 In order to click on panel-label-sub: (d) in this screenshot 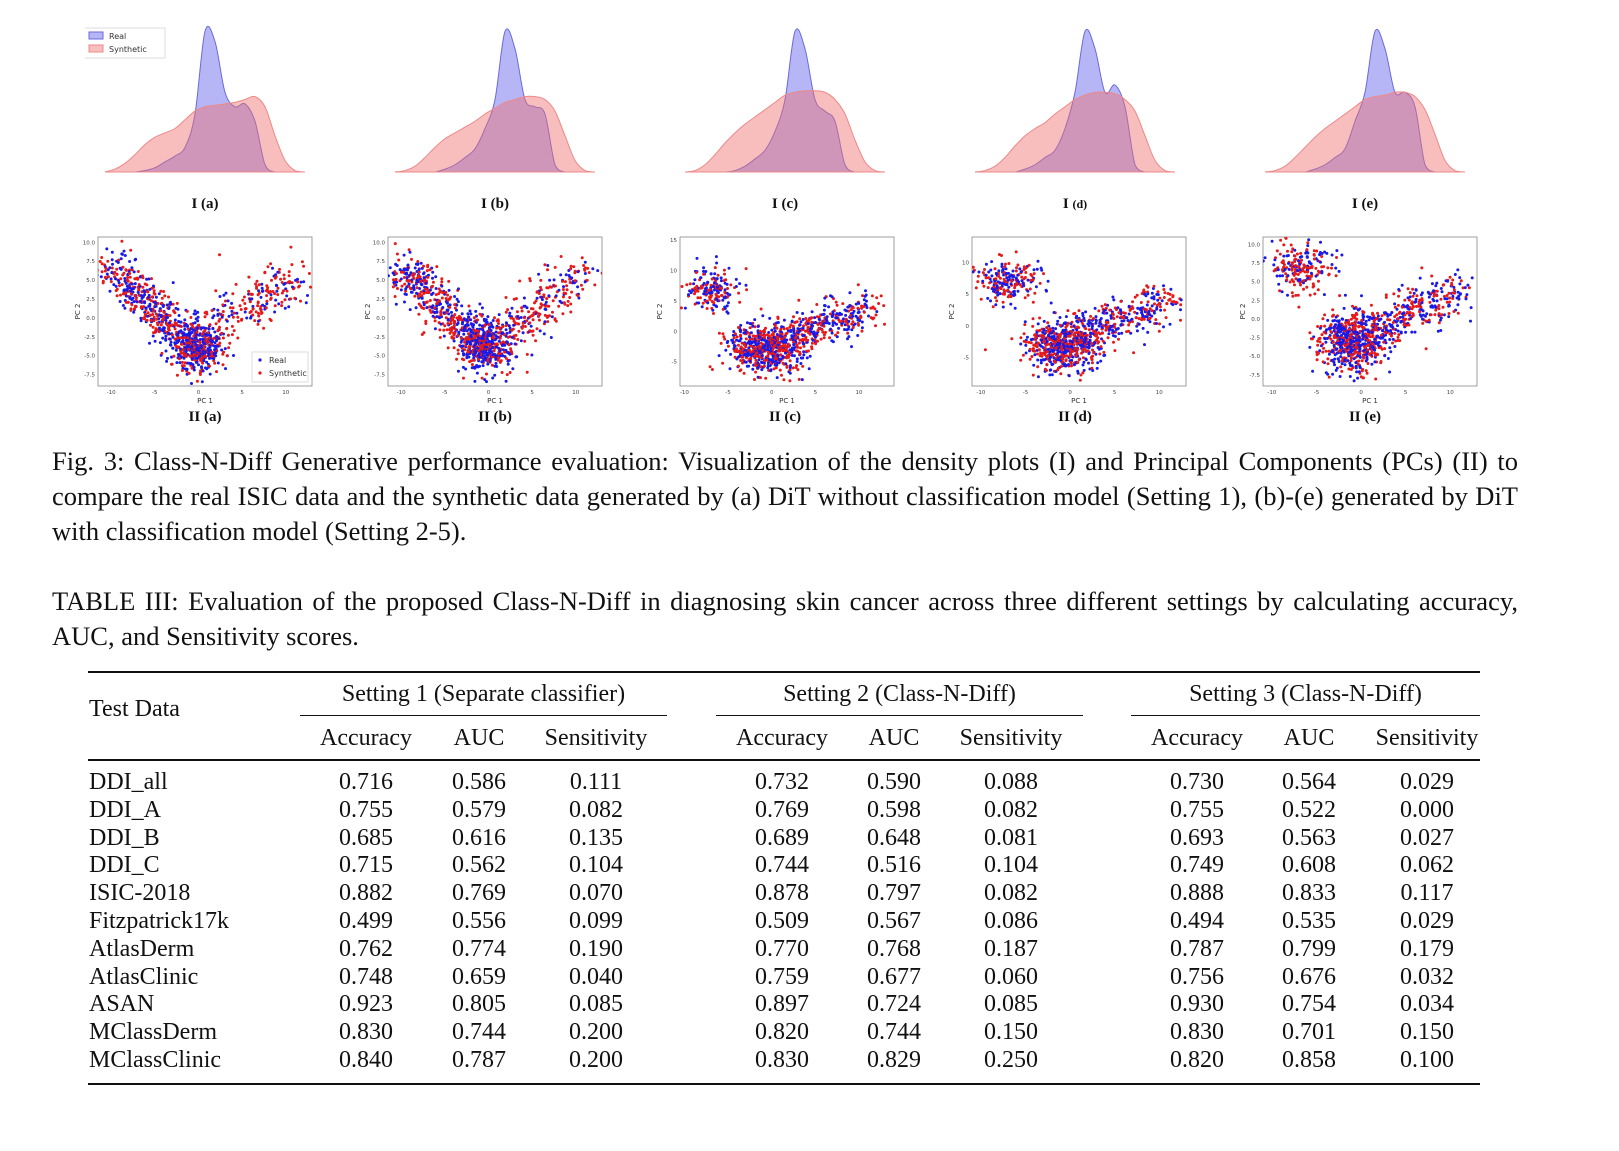, I will do `click(1080, 204)`.